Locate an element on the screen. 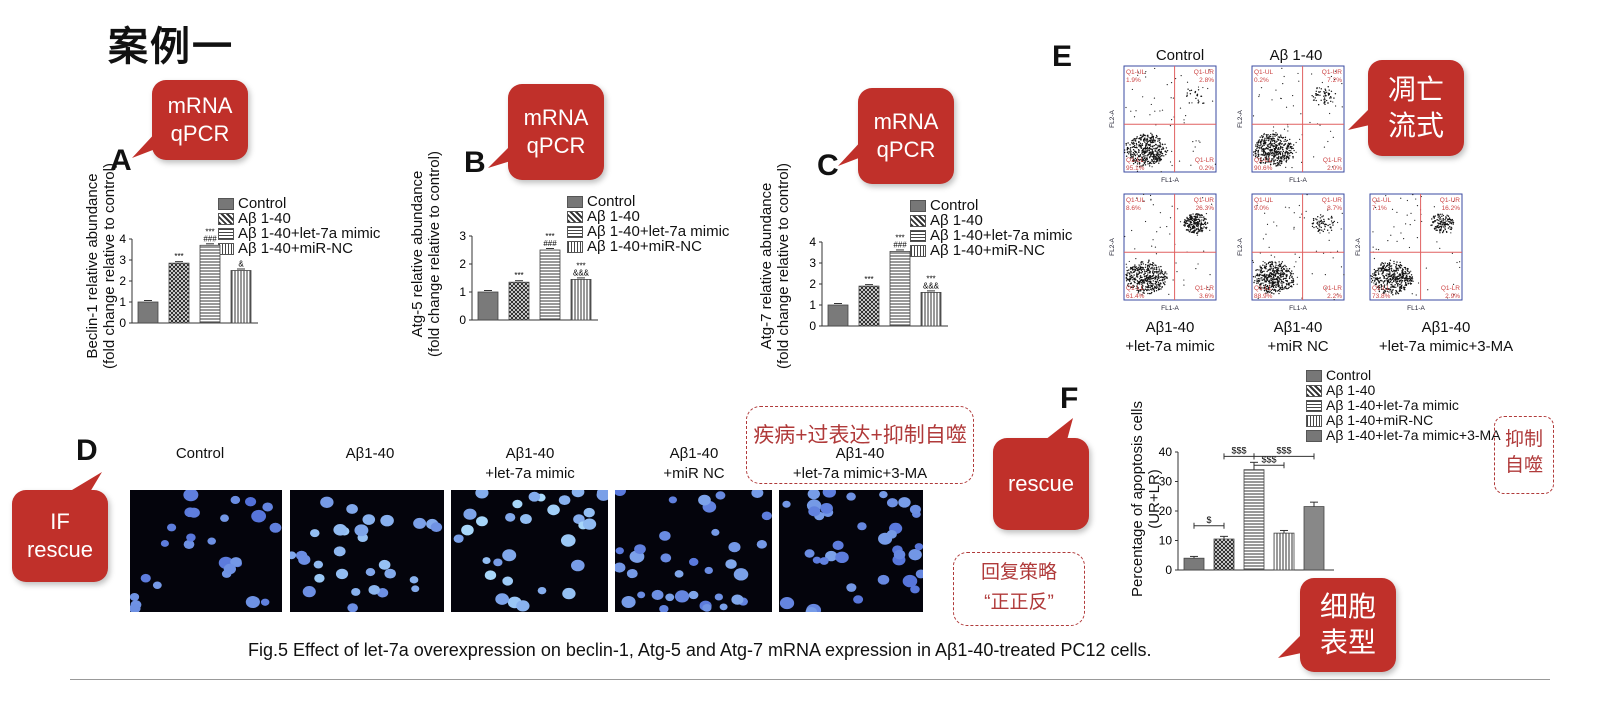  note-rescue-strategy: 回复策略 “正正反” is located at coordinates (1019, 589).